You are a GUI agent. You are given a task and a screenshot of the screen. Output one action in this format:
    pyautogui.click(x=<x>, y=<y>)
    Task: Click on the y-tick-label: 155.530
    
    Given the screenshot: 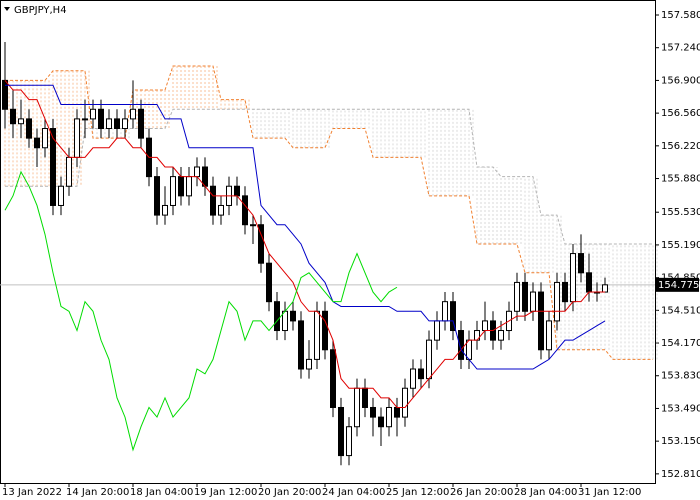 What is the action you would take?
    pyautogui.click(x=680, y=212)
    